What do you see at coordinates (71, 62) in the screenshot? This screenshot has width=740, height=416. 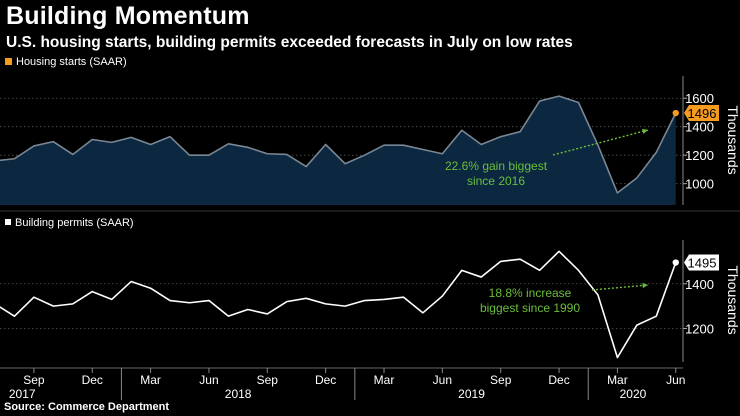 I see `starts-legend-label: Housing starts (SAAR)` at bounding box center [71, 62].